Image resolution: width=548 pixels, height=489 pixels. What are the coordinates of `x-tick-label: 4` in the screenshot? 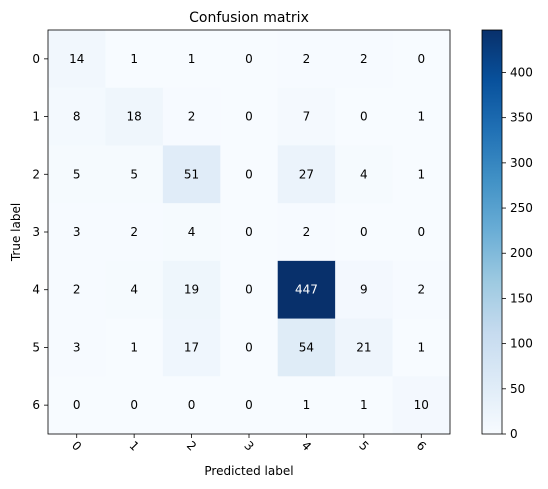 It's located at (306, 445).